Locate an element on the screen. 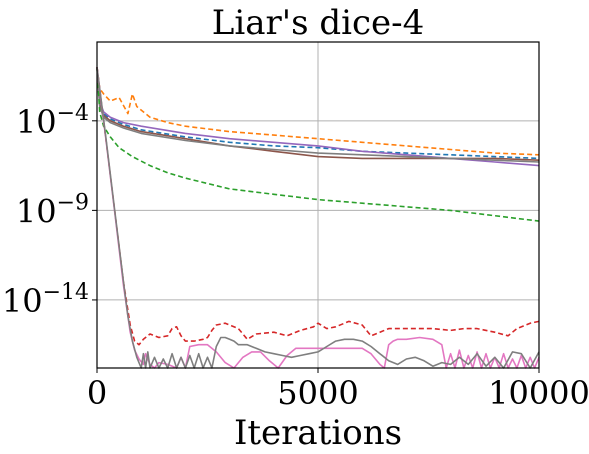 Image resolution: width=589 pixels, height=454 pixels. x-tick-label-0: 0 is located at coordinates (97, 393).